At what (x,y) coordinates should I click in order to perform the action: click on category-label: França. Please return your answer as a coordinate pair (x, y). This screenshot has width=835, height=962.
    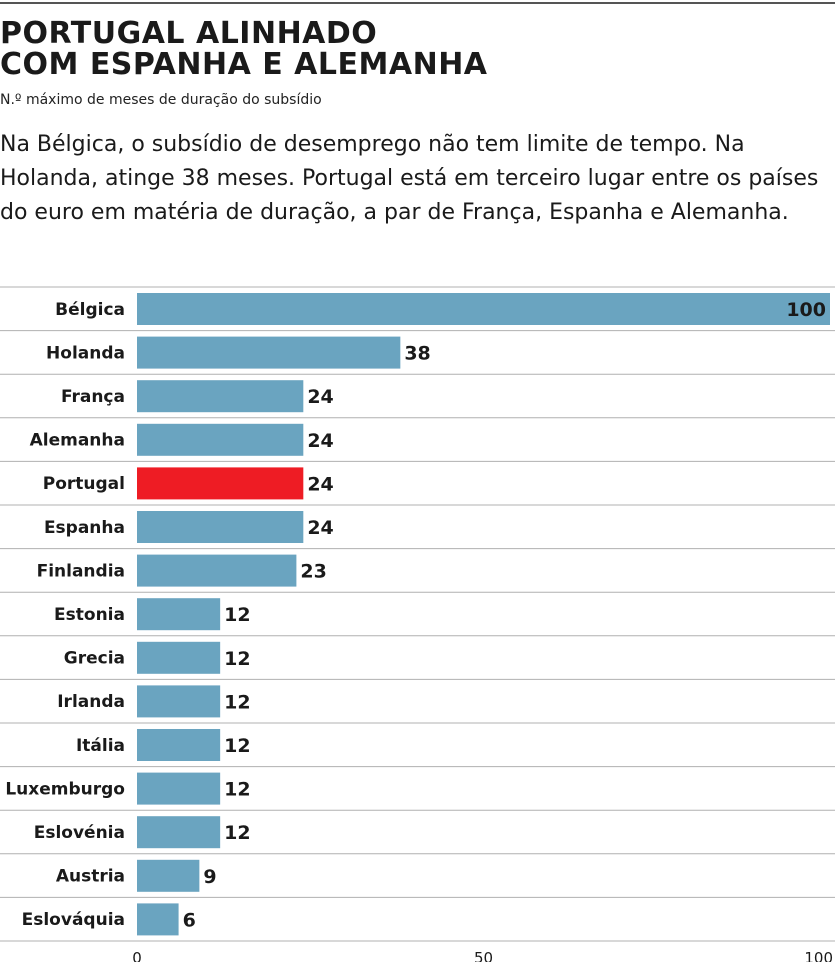
    Looking at the image, I should click on (93, 397).